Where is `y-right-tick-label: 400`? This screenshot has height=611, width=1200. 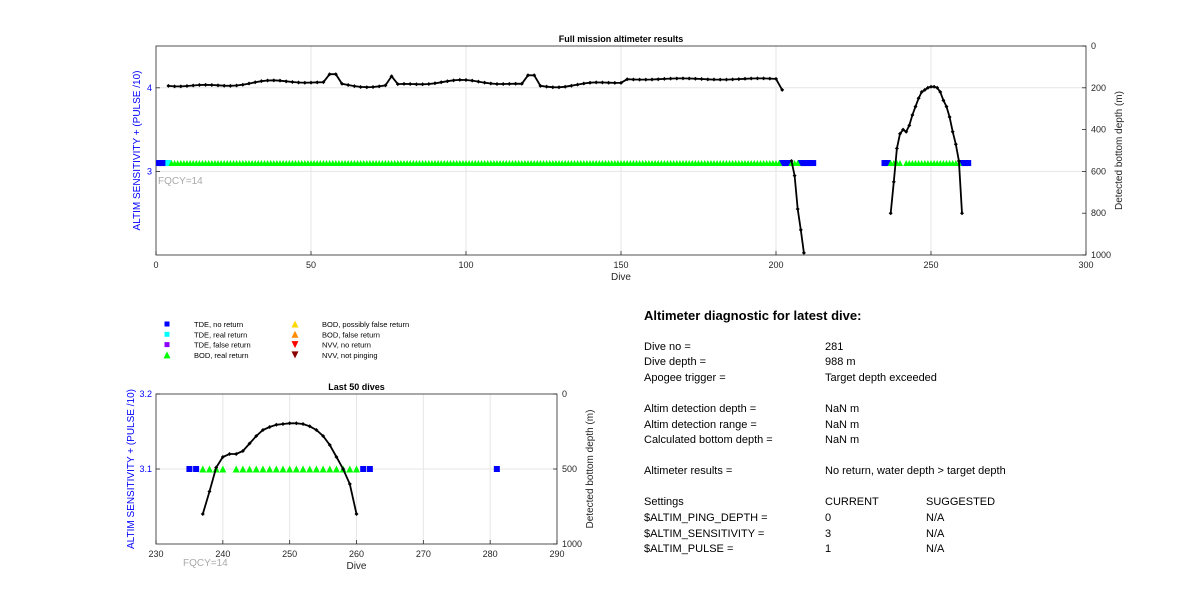 y-right-tick-label: 400 is located at coordinates (1098, 130).